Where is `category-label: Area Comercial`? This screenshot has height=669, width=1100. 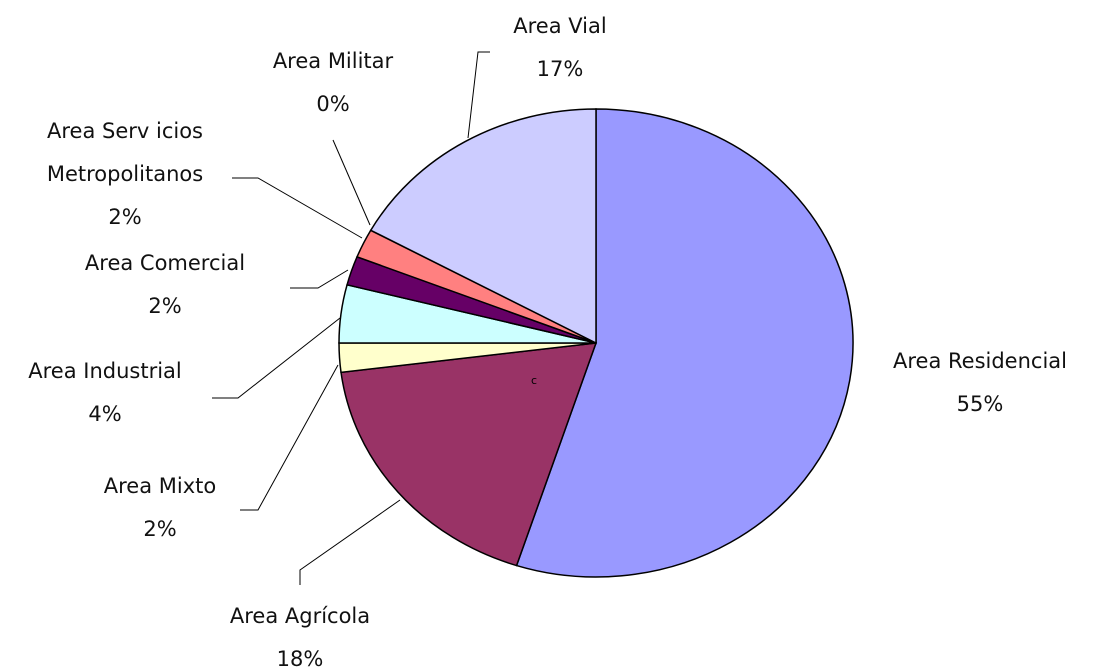
category-label: Area Comercial is located at coordinates (165, 263).